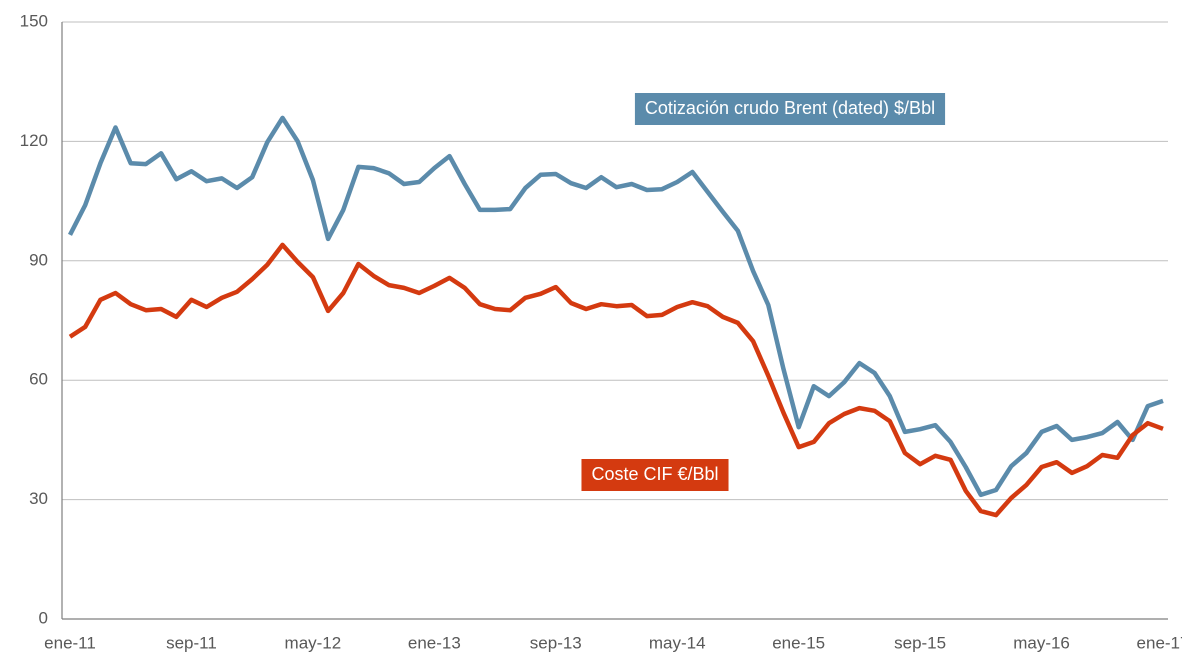 This screenshot has height=660, width=1182. I want to click on y-tick-label: 0, so click(43, 617).